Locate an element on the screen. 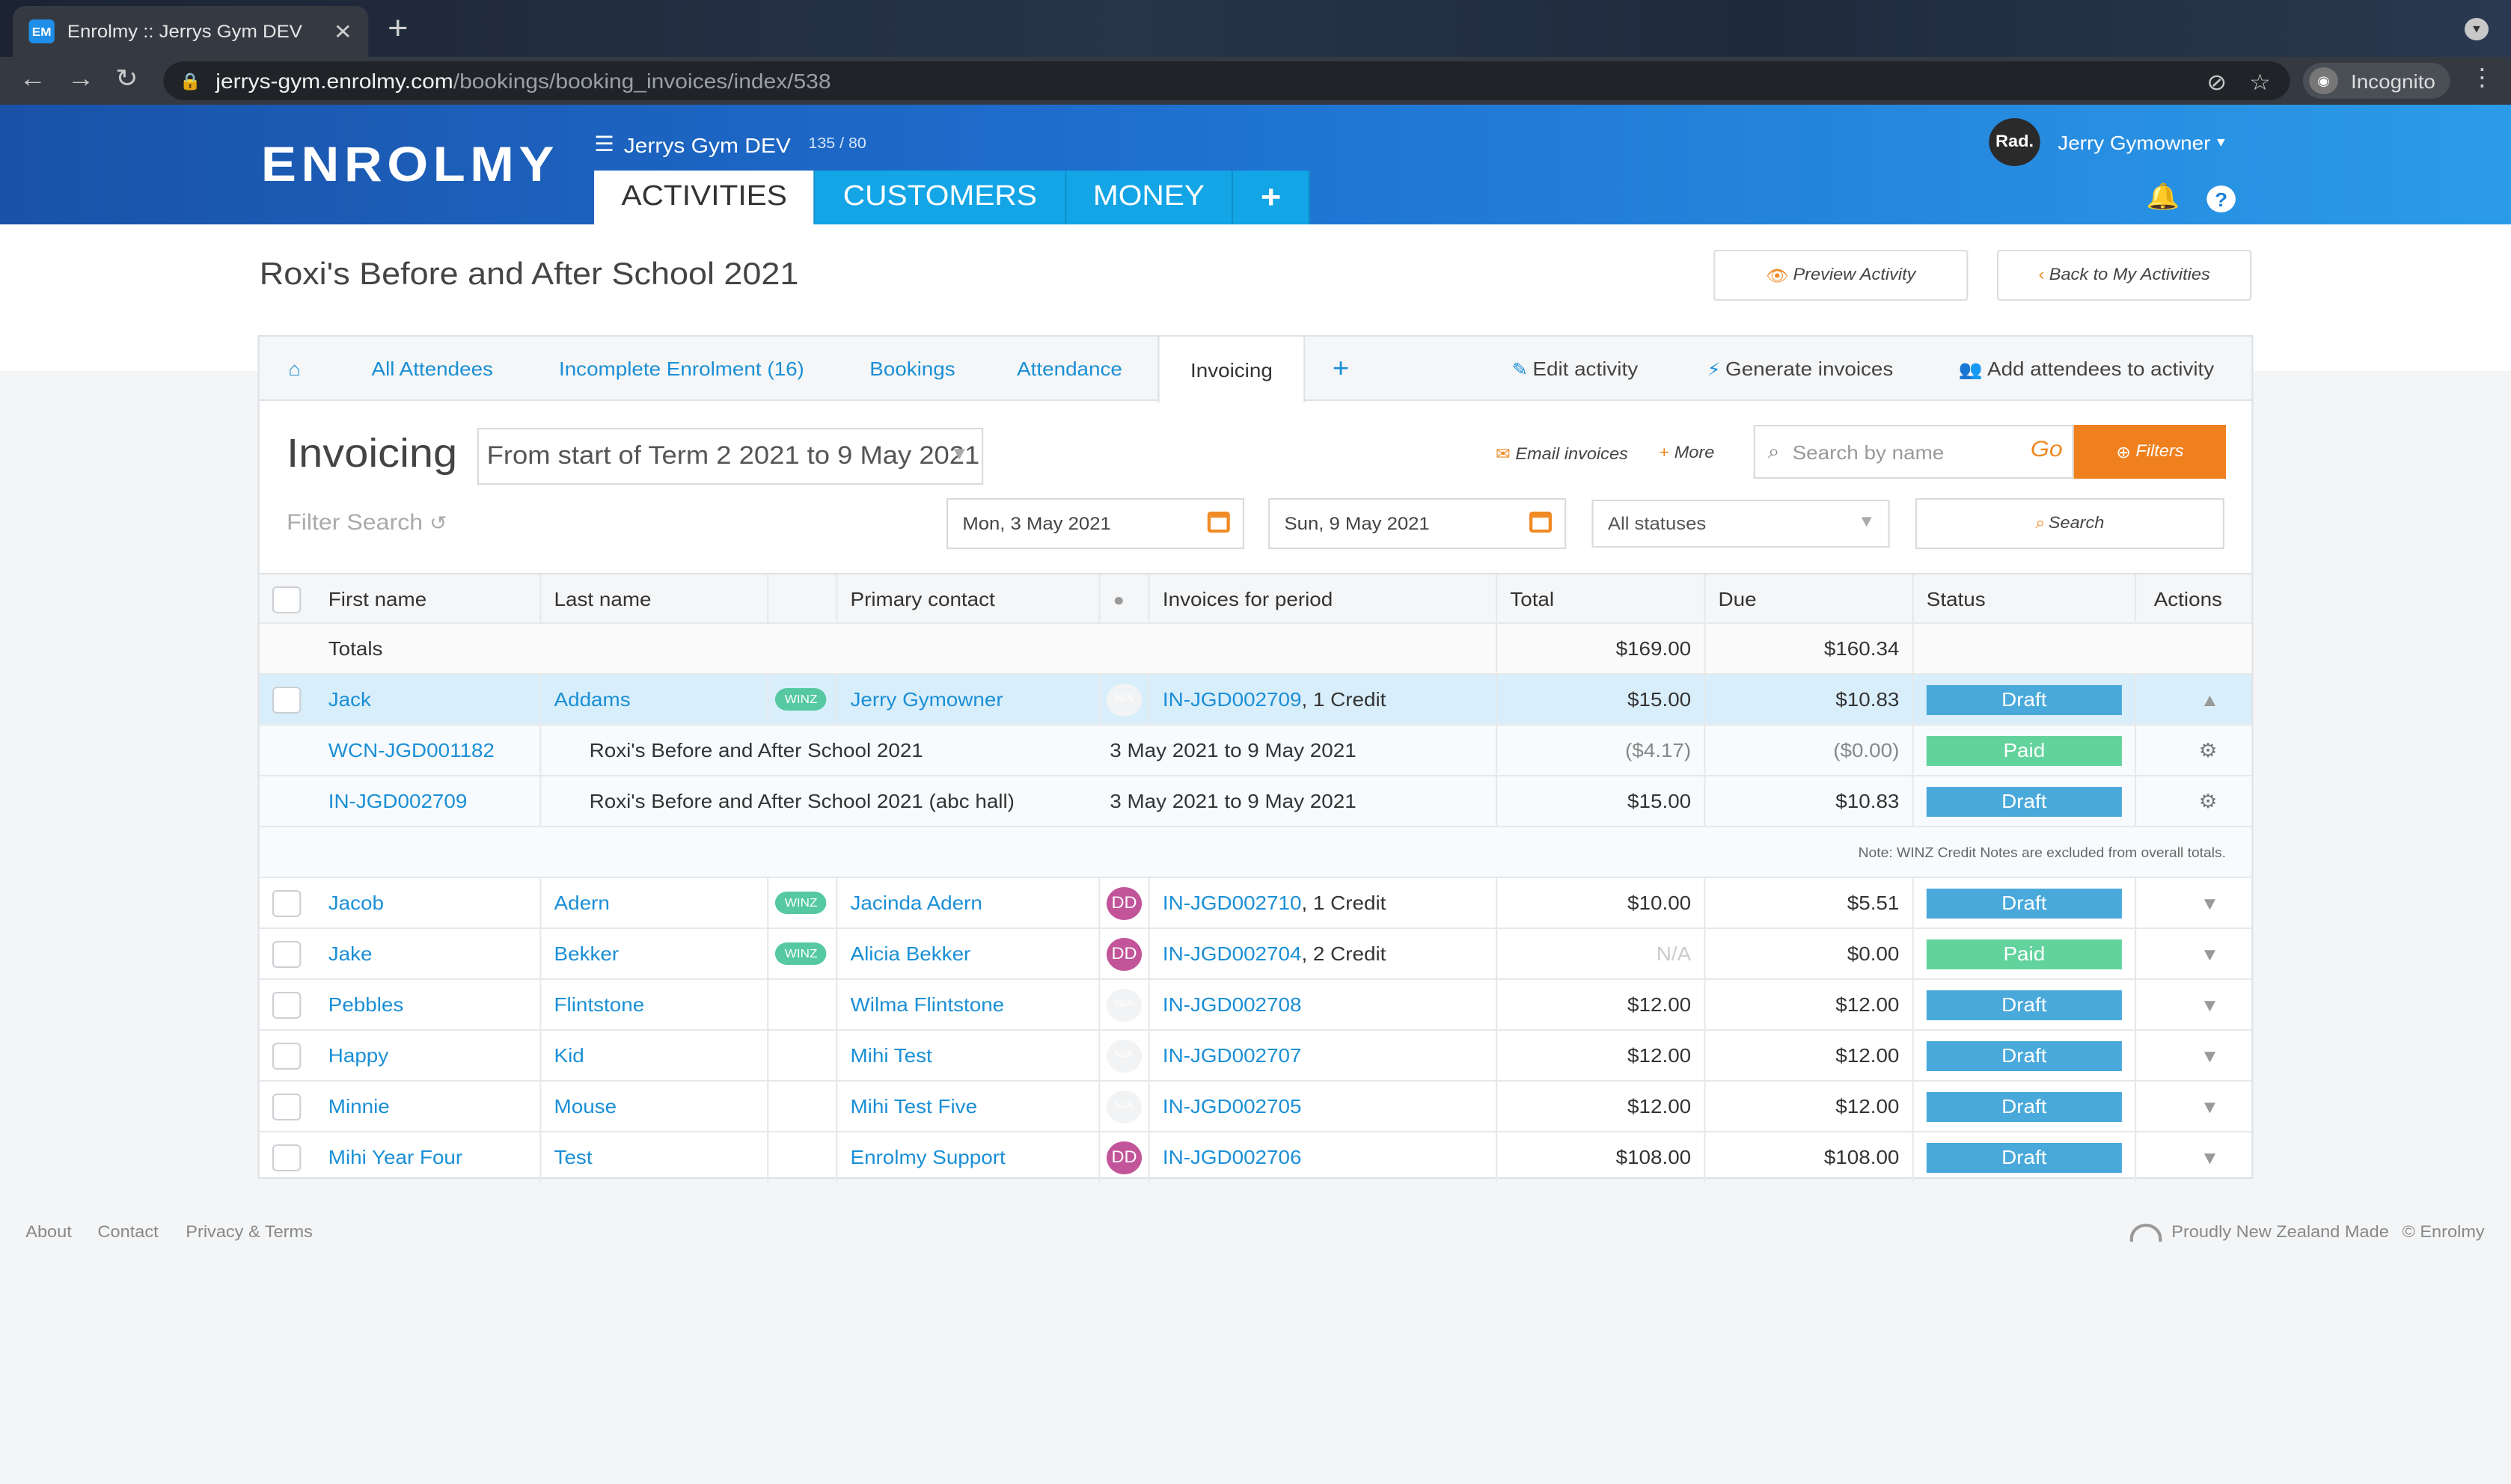  col-due: Due is located at coordinates (1737, 599).